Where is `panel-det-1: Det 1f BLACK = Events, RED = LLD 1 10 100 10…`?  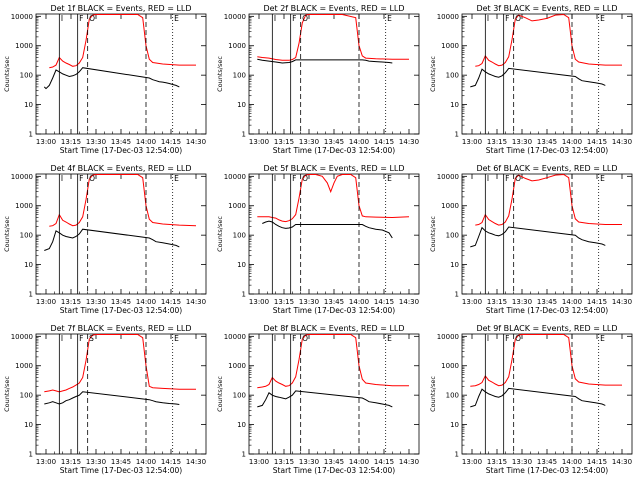
panel-det-1: Det 1f BLACK = Events, RED = LLD 1 10 100 10… is located at coordinates (105, 79).